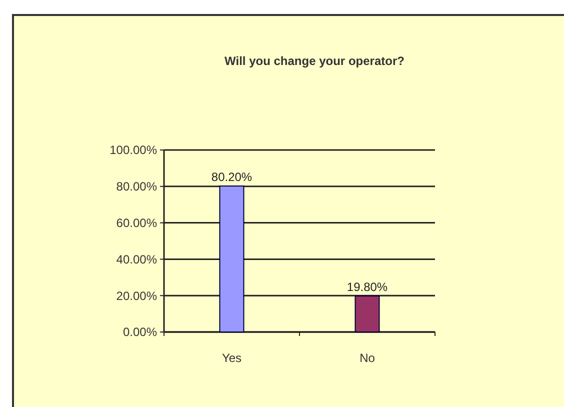 Image resolution: width=564 pixels, height=407 pixels. Describe the element at coordinates (134, 150) in the screenshot. I see `y-tick-label: 100.00%` at that location.